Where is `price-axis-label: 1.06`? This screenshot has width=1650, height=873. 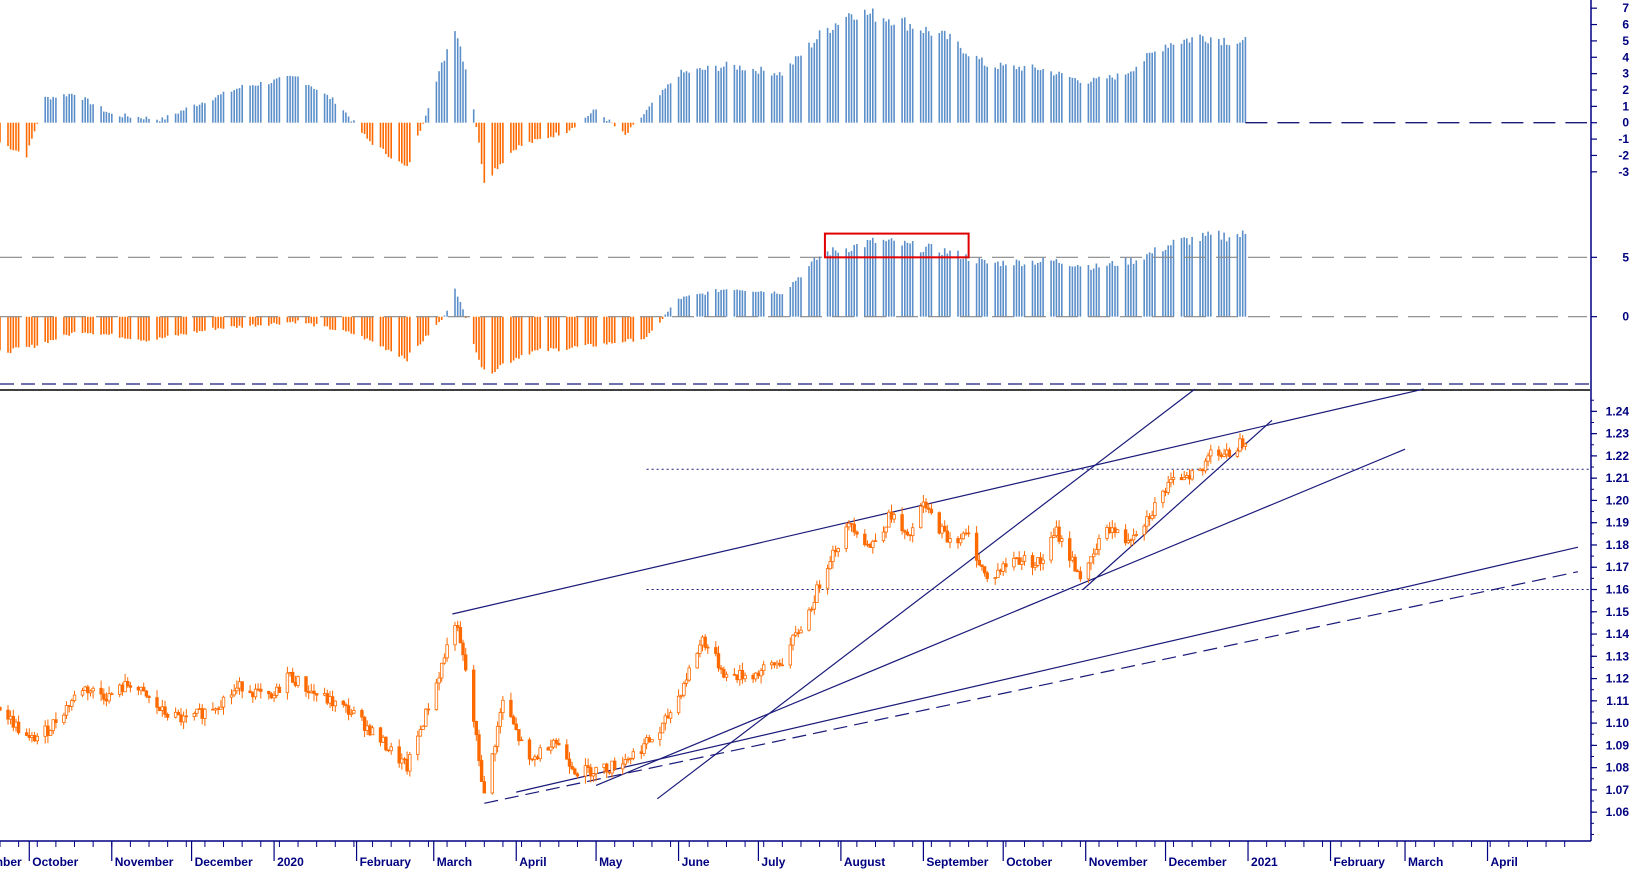
price-axis-label: 1.06 is located at coordinates (1618, 812).